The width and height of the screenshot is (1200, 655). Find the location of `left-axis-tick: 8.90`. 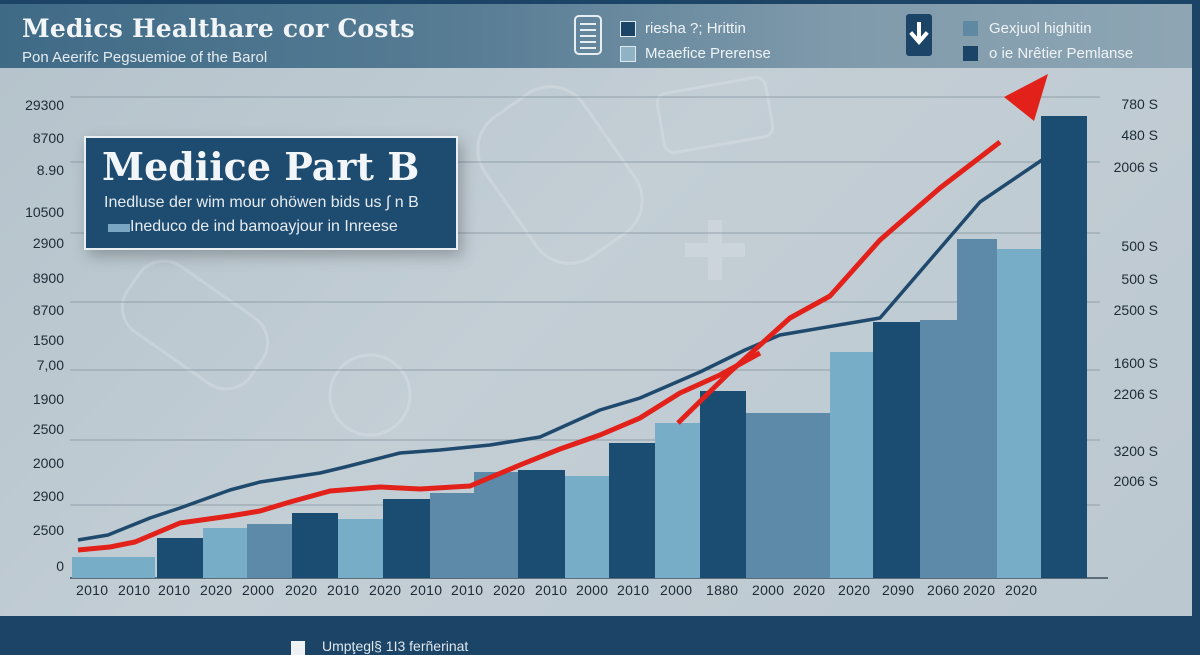

left-axis-tick: 8.90 is located at coordinates (50, 170).